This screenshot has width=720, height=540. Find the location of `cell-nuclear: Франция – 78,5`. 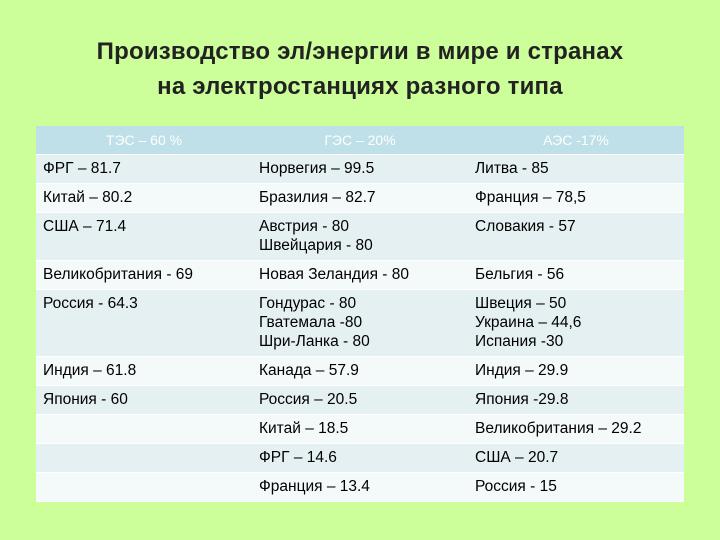

cell-nuclear: Франция – 78,5 is located at coordinates (576, 198).